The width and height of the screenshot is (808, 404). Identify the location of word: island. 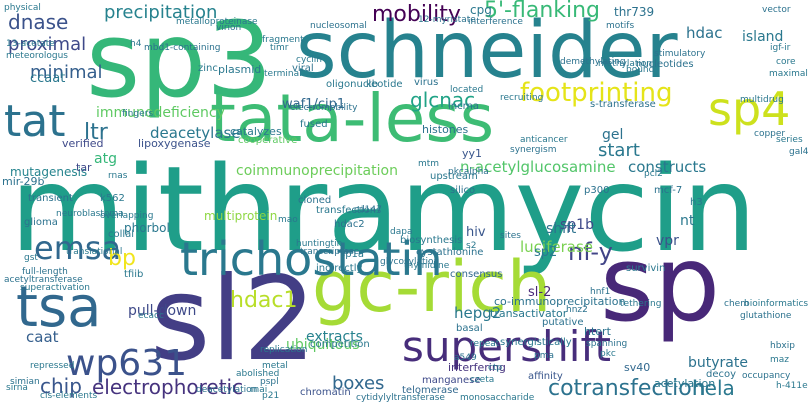
(763, 37).